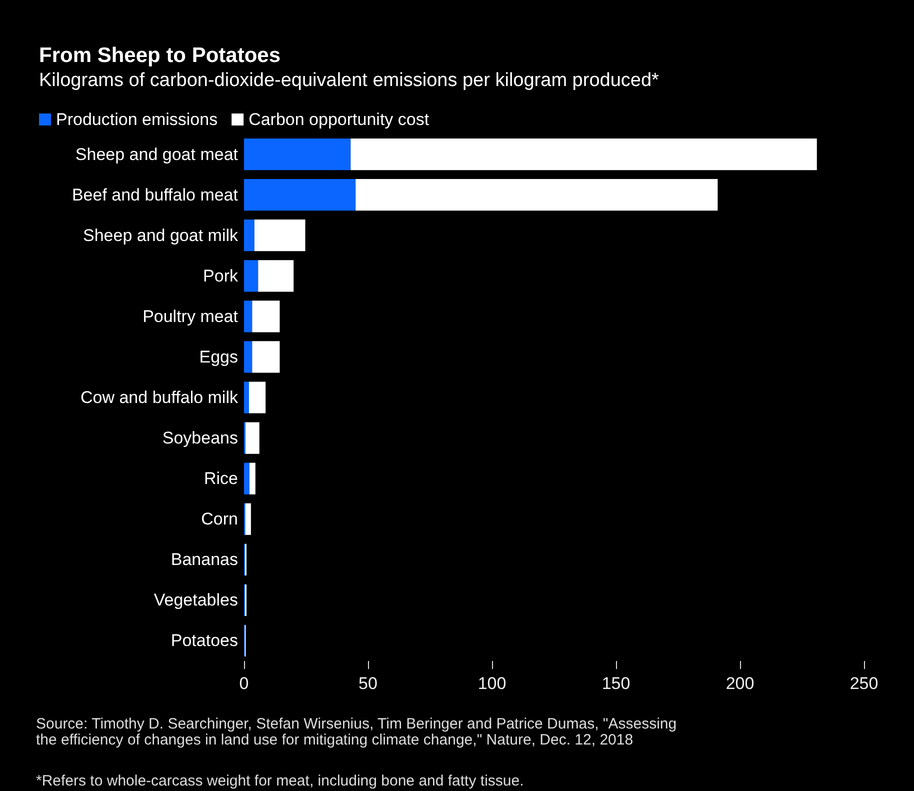 Image resolution: width=914 pixels, height=791 pixels. I want to click on y-tick-label: Beef and buffalo meat, so click(155, 194).